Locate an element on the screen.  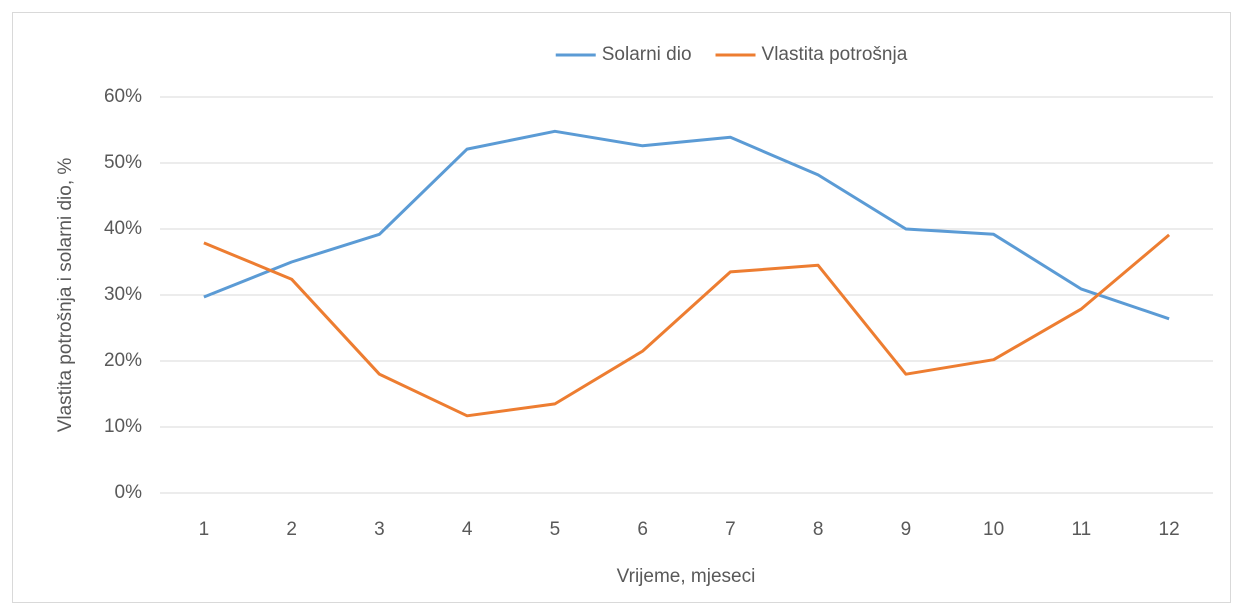
x-tick-label: 5 is located at coordinates (555, 529).